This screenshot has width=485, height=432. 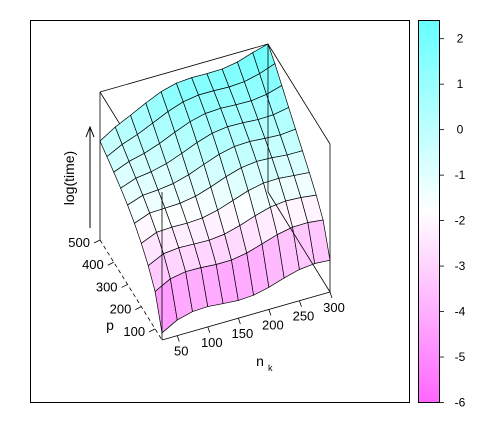 I want to click on x-tick-label: 100, so click(x=212, y=342).